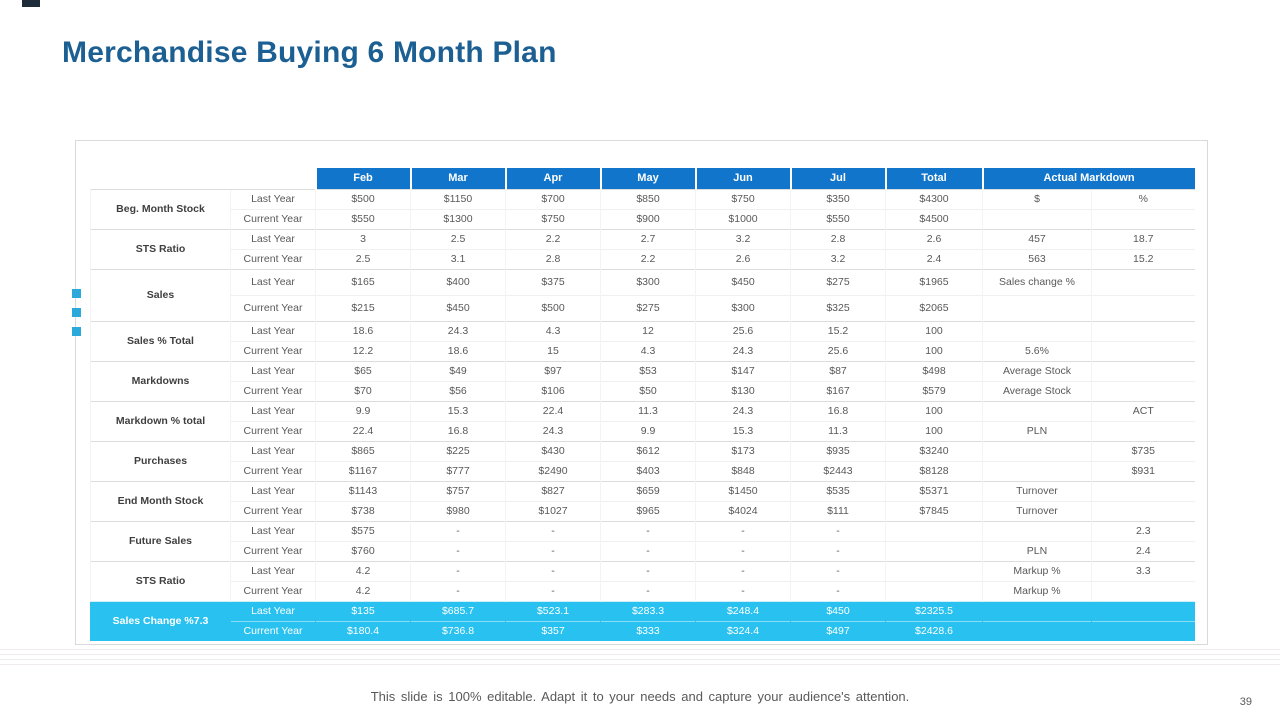 The width and height of the screenshot is (1280, 720). I want to click on value-cell: $750, so click(553, 218).